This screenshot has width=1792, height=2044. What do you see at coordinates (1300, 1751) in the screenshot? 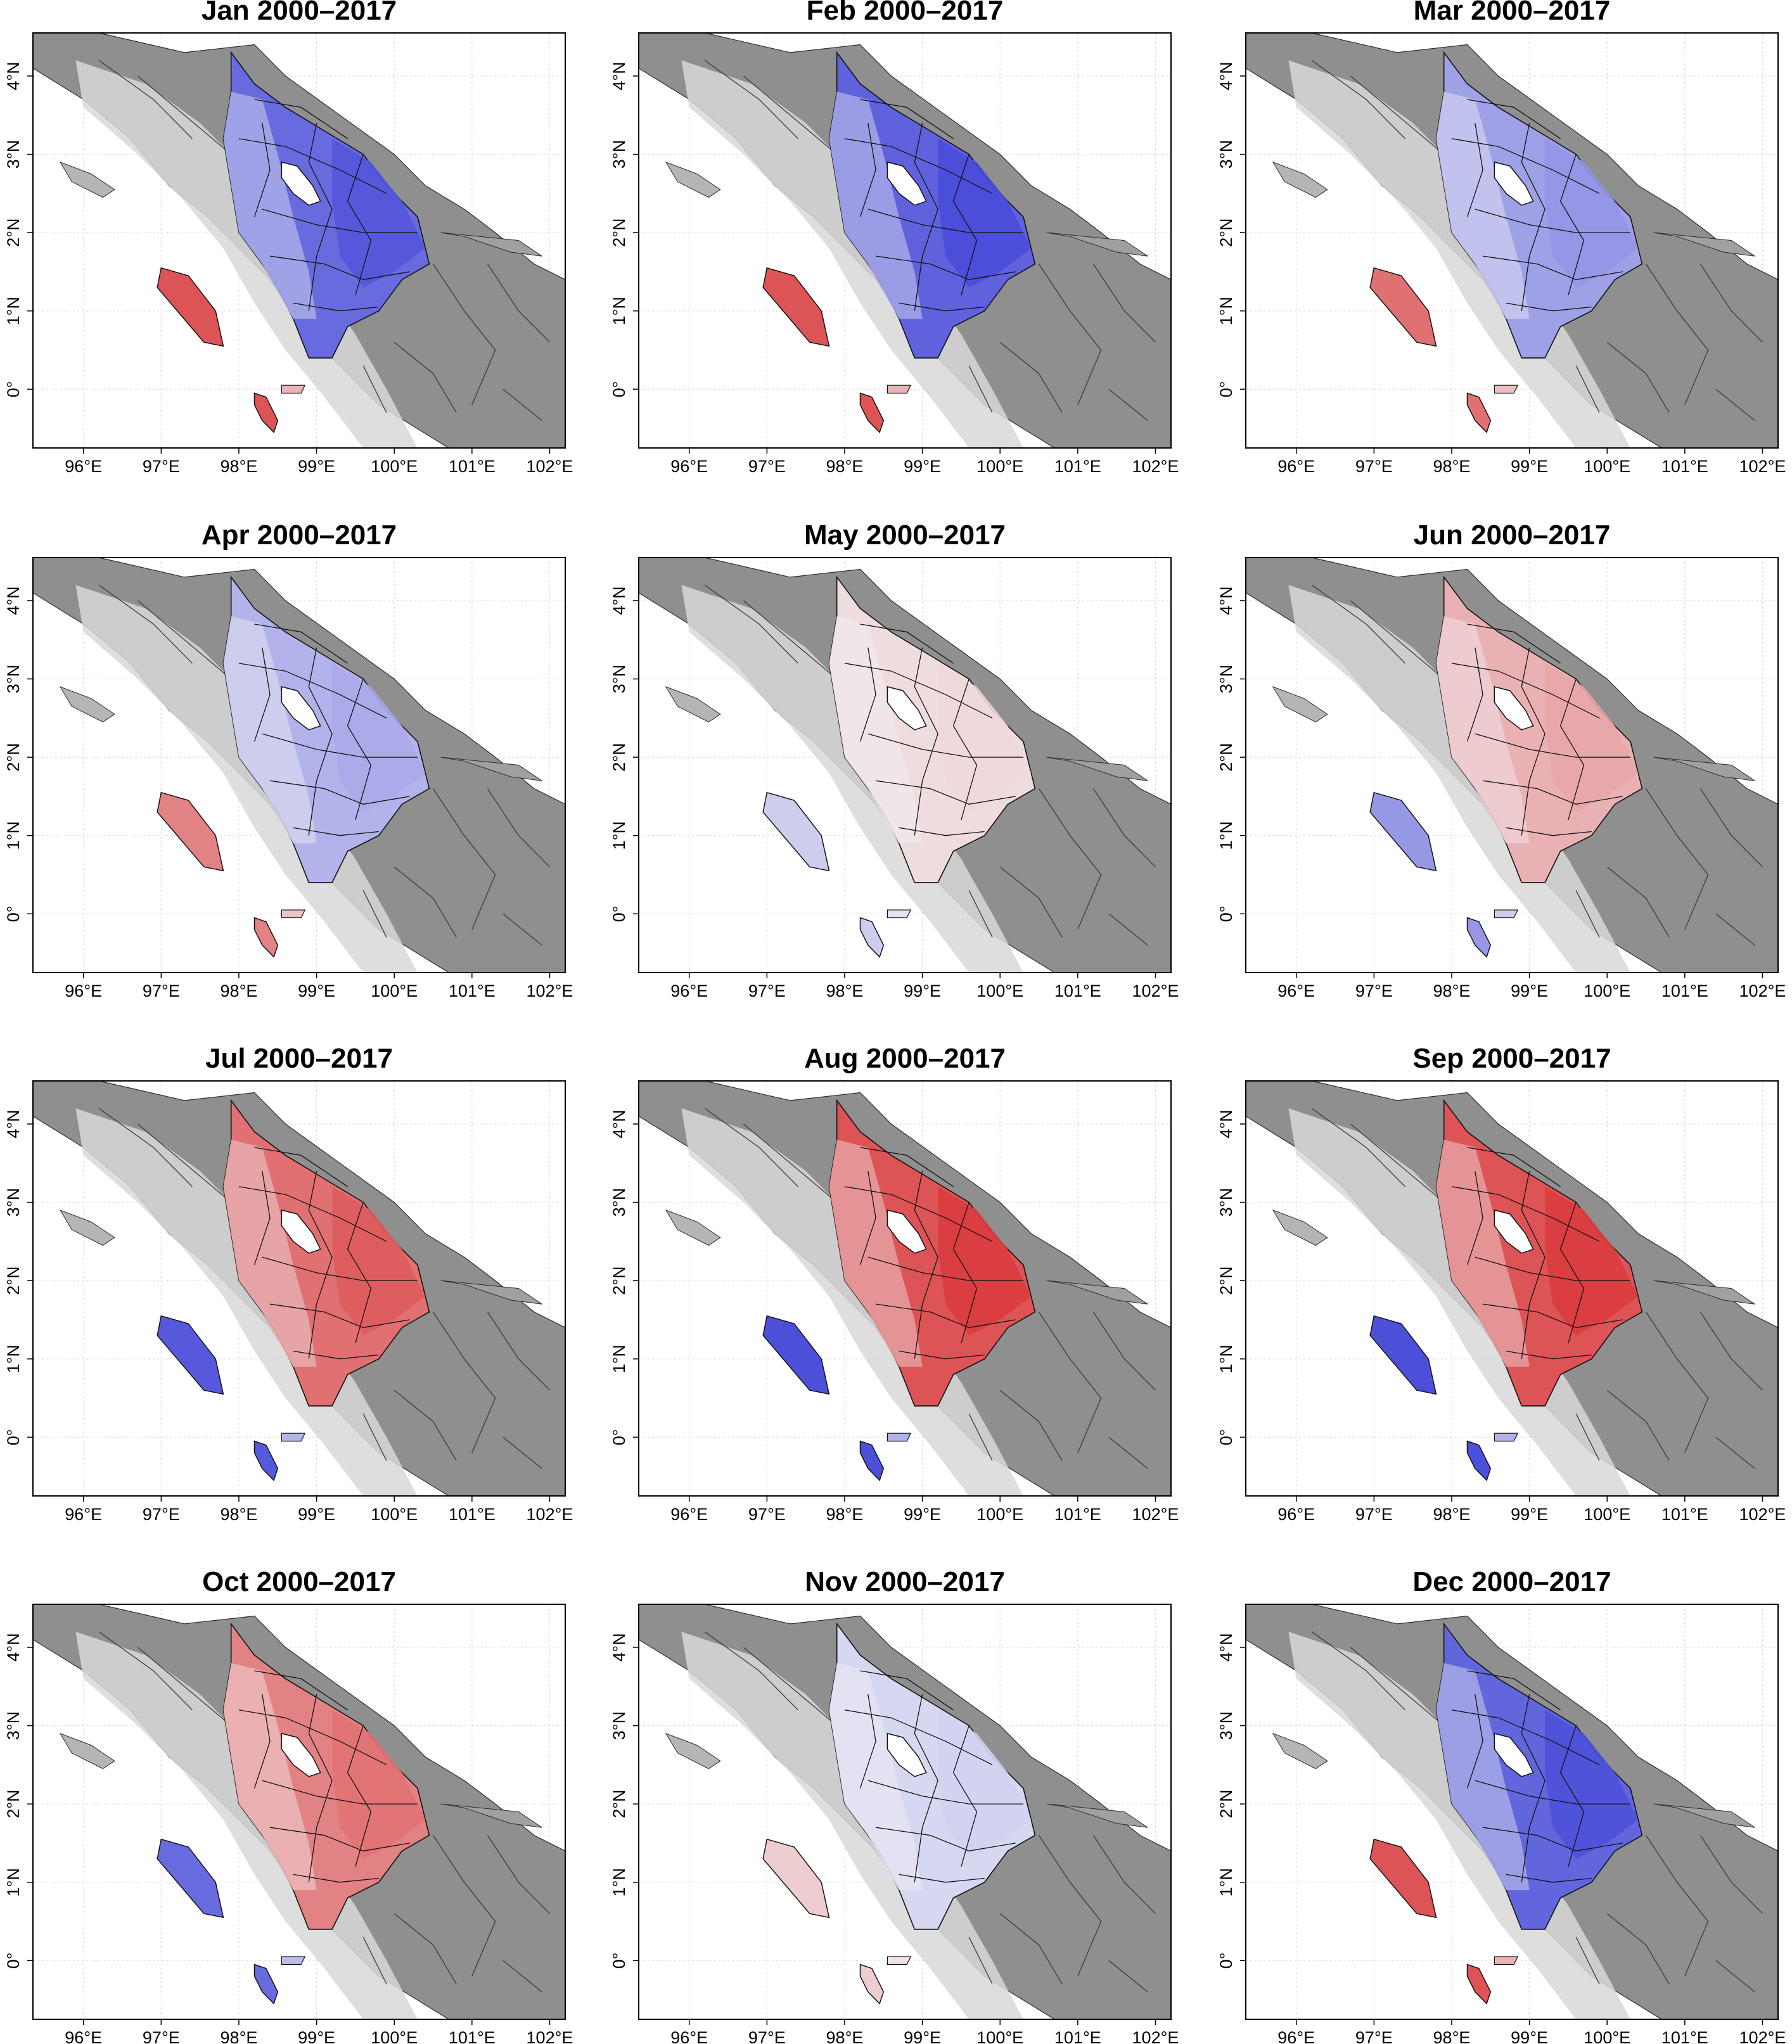
I see `simeulue-island` at bounding box center [1300, 1751].